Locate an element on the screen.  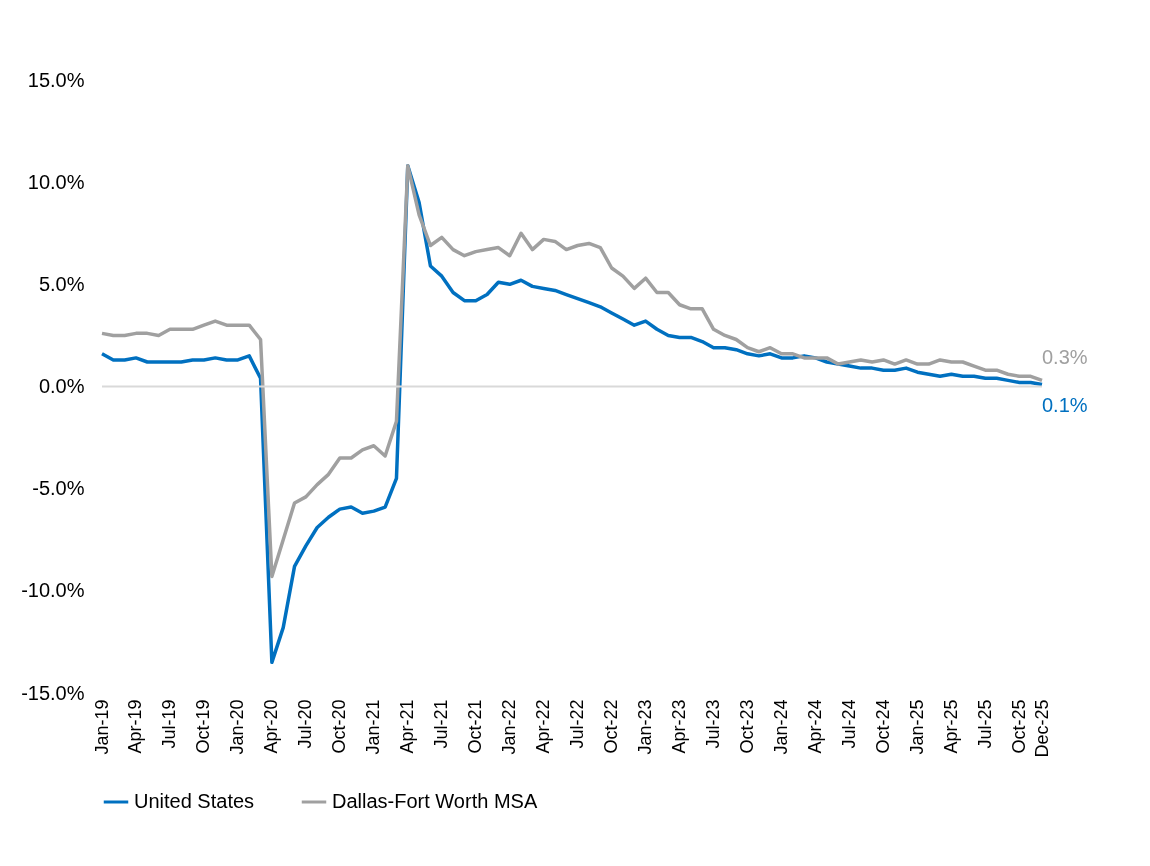
x-tick-label: Jan-25 is located at coordinates (916, 727).